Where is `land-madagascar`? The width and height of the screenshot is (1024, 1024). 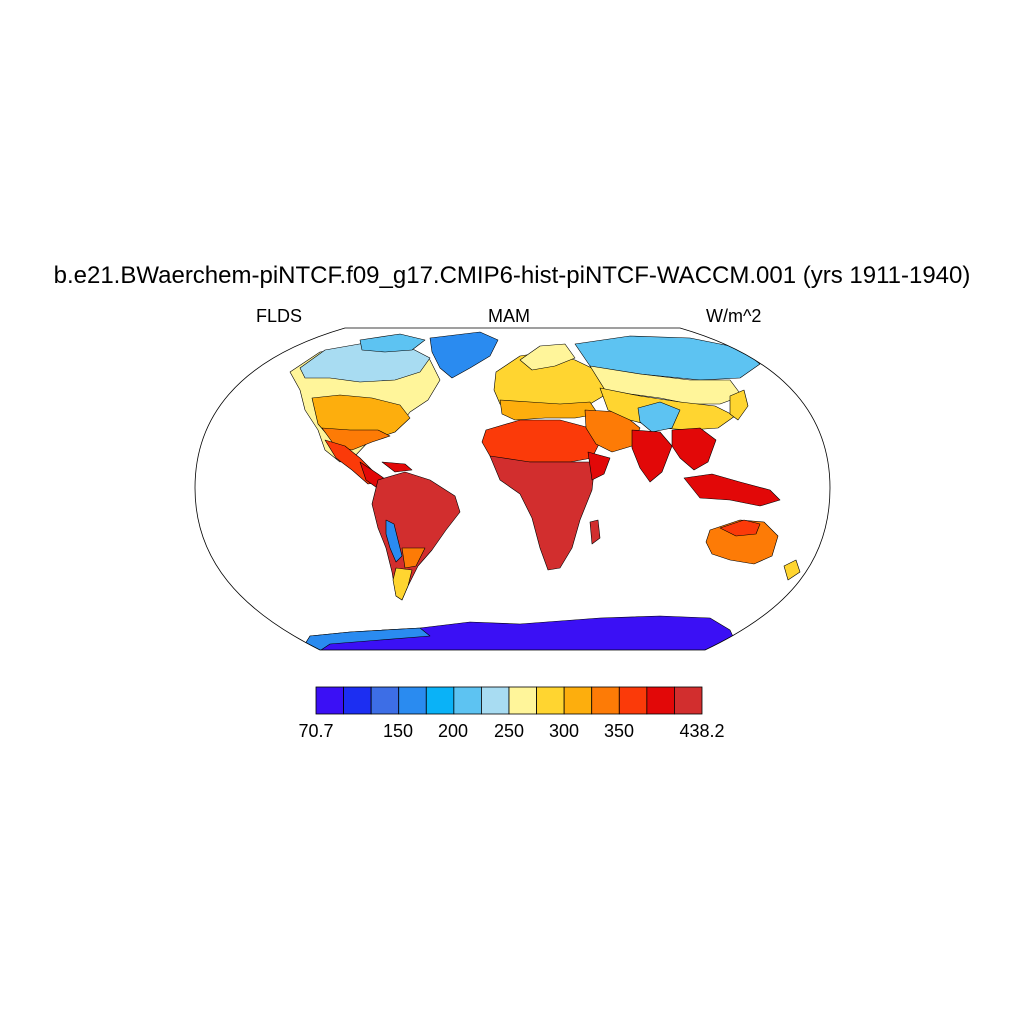 land-madagascar is located at coordinates (595, 532).